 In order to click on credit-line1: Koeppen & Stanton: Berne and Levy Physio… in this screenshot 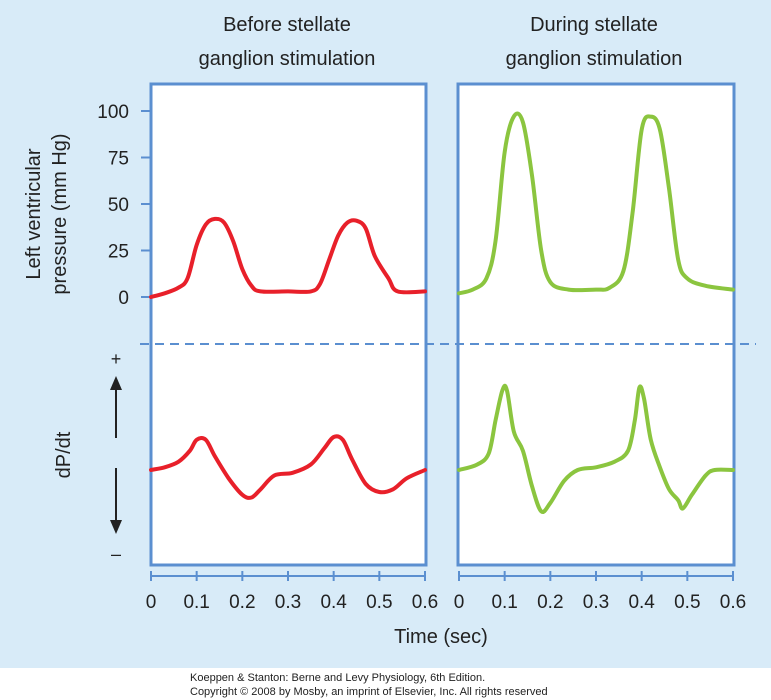, I will do `click(337, 678)`.